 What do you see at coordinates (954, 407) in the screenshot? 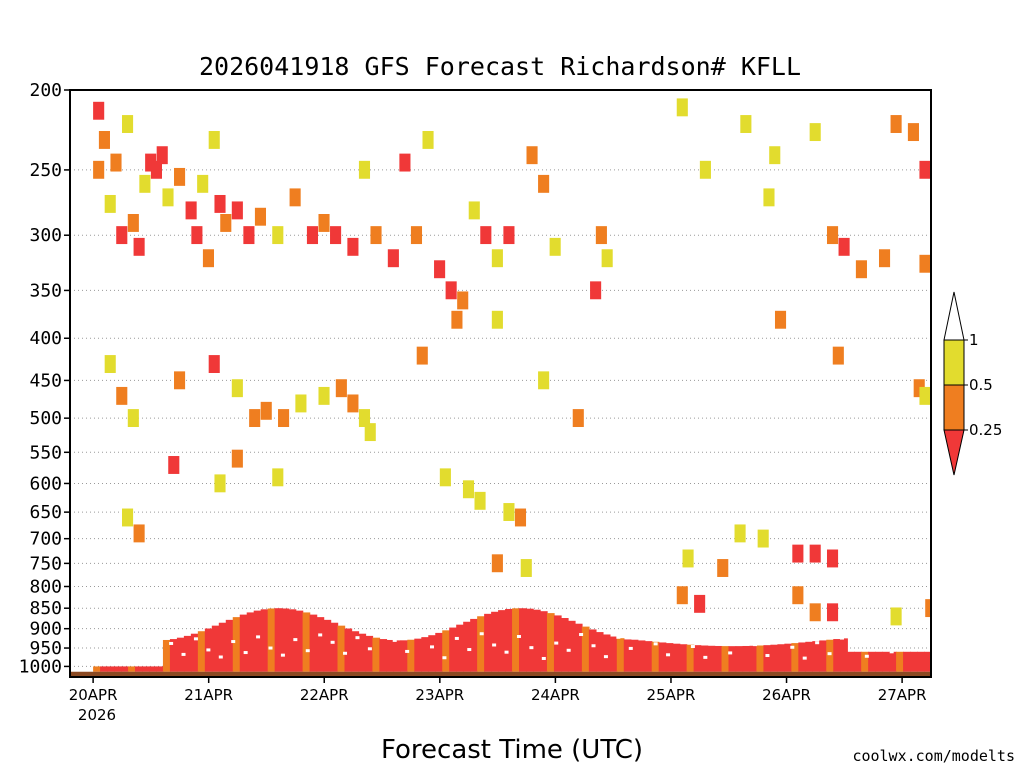
I see `legend-swatch` at bounding box center [954, 407].